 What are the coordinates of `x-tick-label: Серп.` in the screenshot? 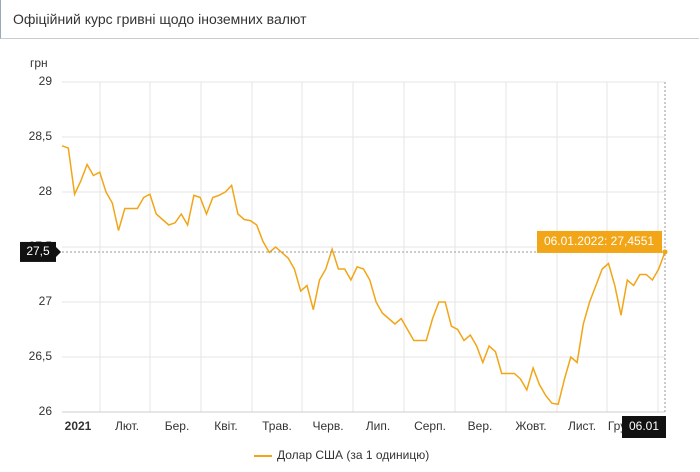 It's located at (430, 426).